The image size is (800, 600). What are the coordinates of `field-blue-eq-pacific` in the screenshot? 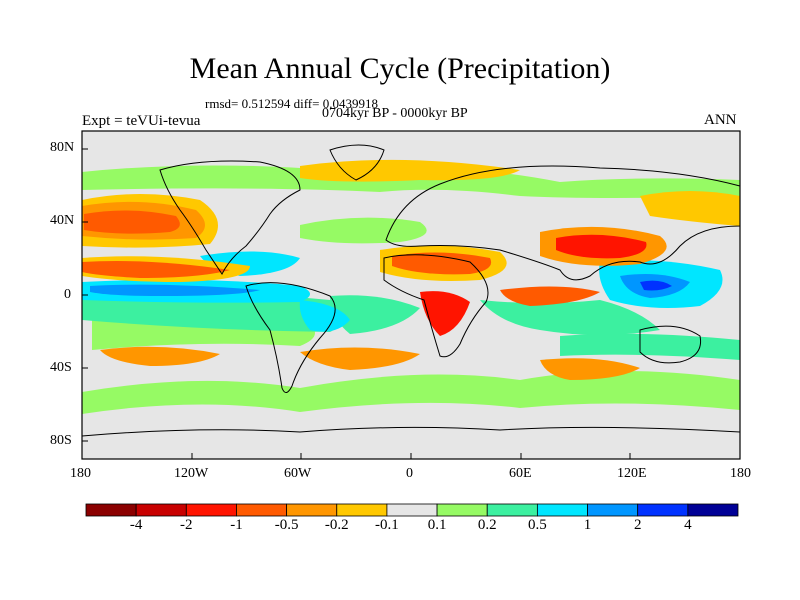 It's located at (175, 290).